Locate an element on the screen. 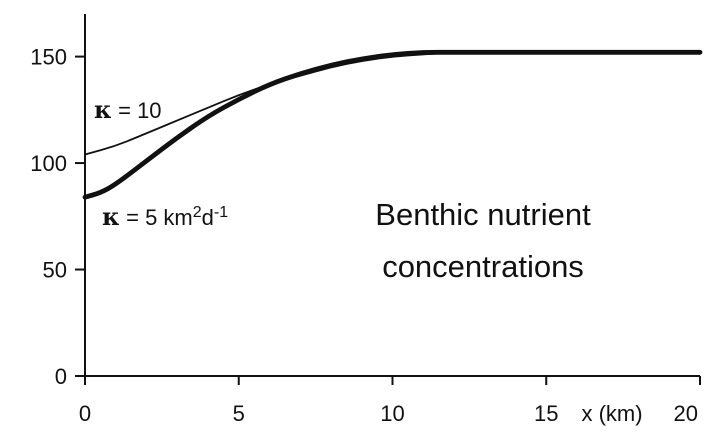 The image size is (714, 433). y-tick-label-50: 50 is located at coordinates (55, 270).